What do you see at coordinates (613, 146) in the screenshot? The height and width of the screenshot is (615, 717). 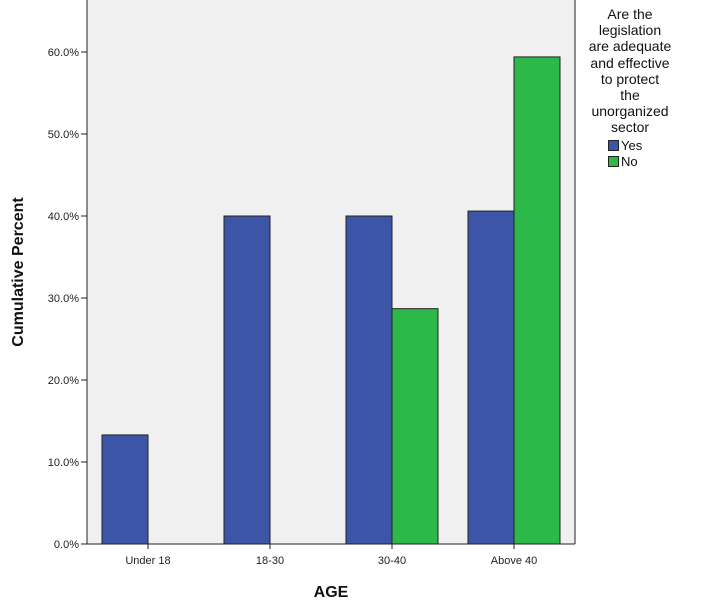 I see `legend-swatch-yes` at bounding box center [613, 146].